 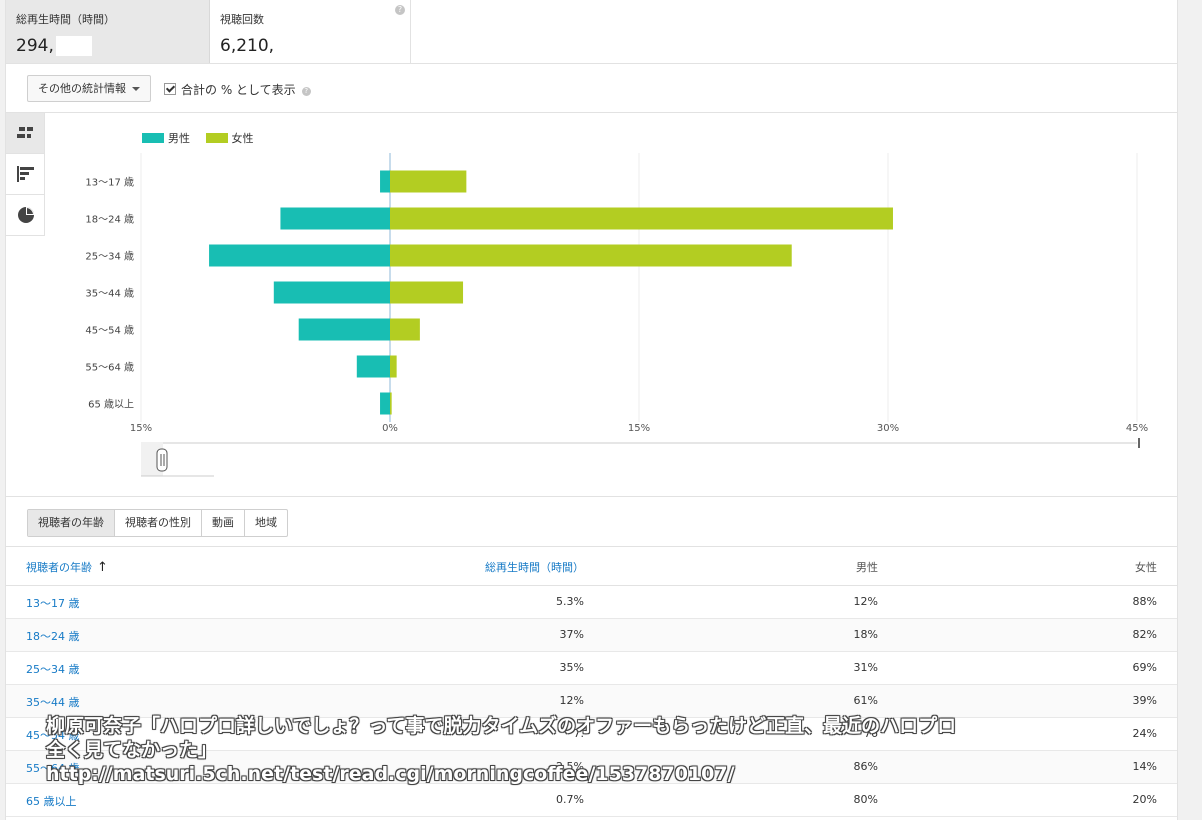 What do you see at coordinates (109, 183) in the screenshot?
I see `category-label: 13～17 歳` at bounding box center [109, 183].